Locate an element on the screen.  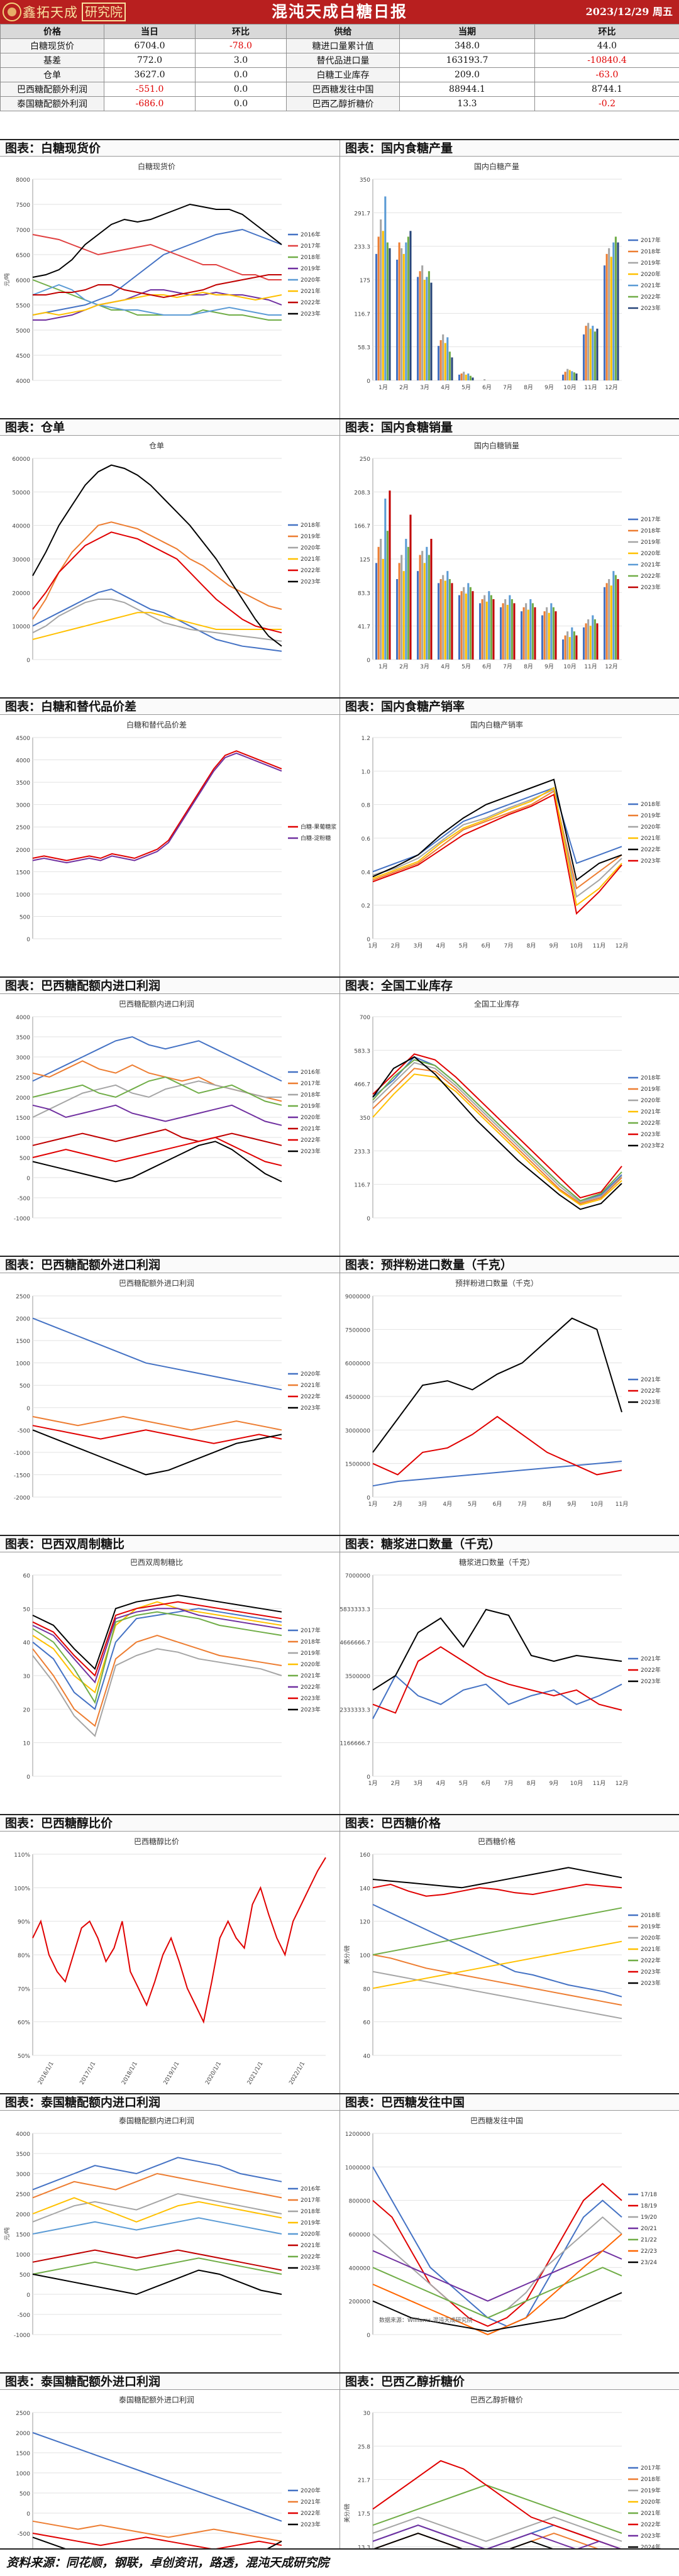
y-tick-label: 1.0 is located at coordinates (366, 772).